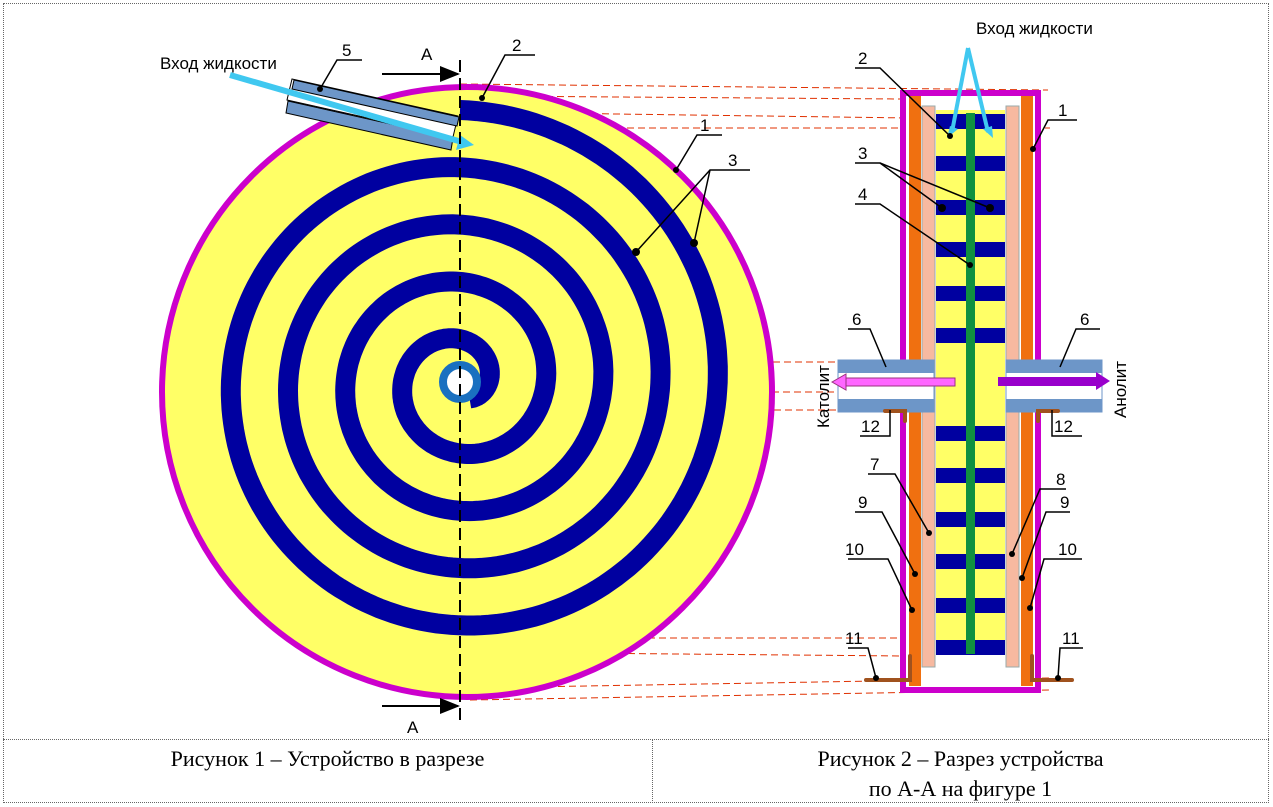 The width and height of the screenshot is (1273, 807). Describe the element at coordinates (970, 383) in the screenshot. I see `membrane` at that location.